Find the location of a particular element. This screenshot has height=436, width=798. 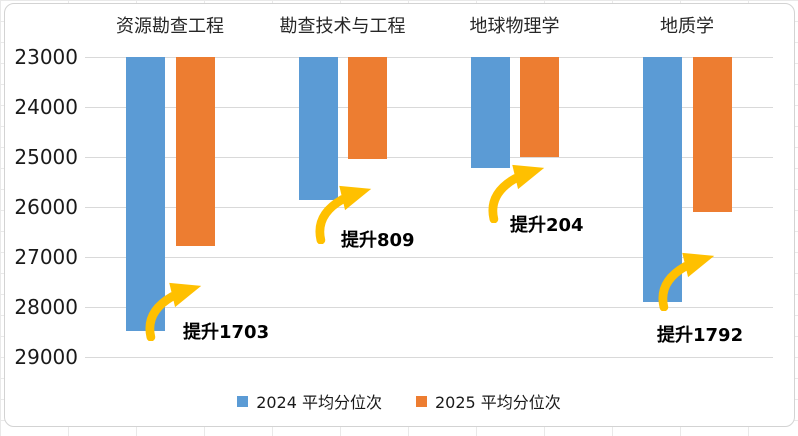

category-label: 地球物理学 is located at coordinates (514, 26).